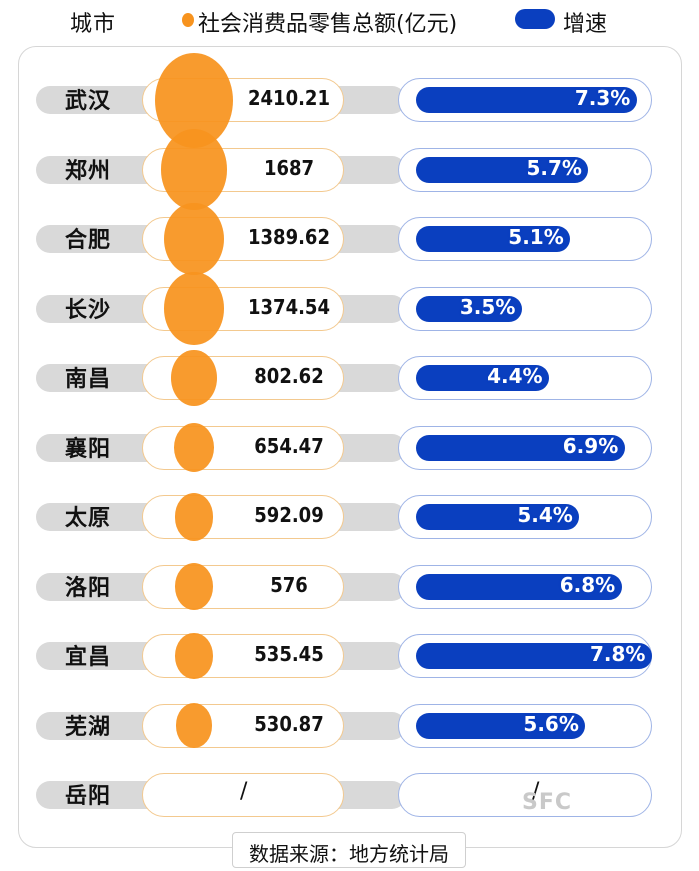 Image resolution: width=699 pixels, height=871 pixels. What do you see at coordinates (349, 587) in the screenshot?
I see `table-row: 洛阳 576 6.8%` at bounding box center [349, 587].